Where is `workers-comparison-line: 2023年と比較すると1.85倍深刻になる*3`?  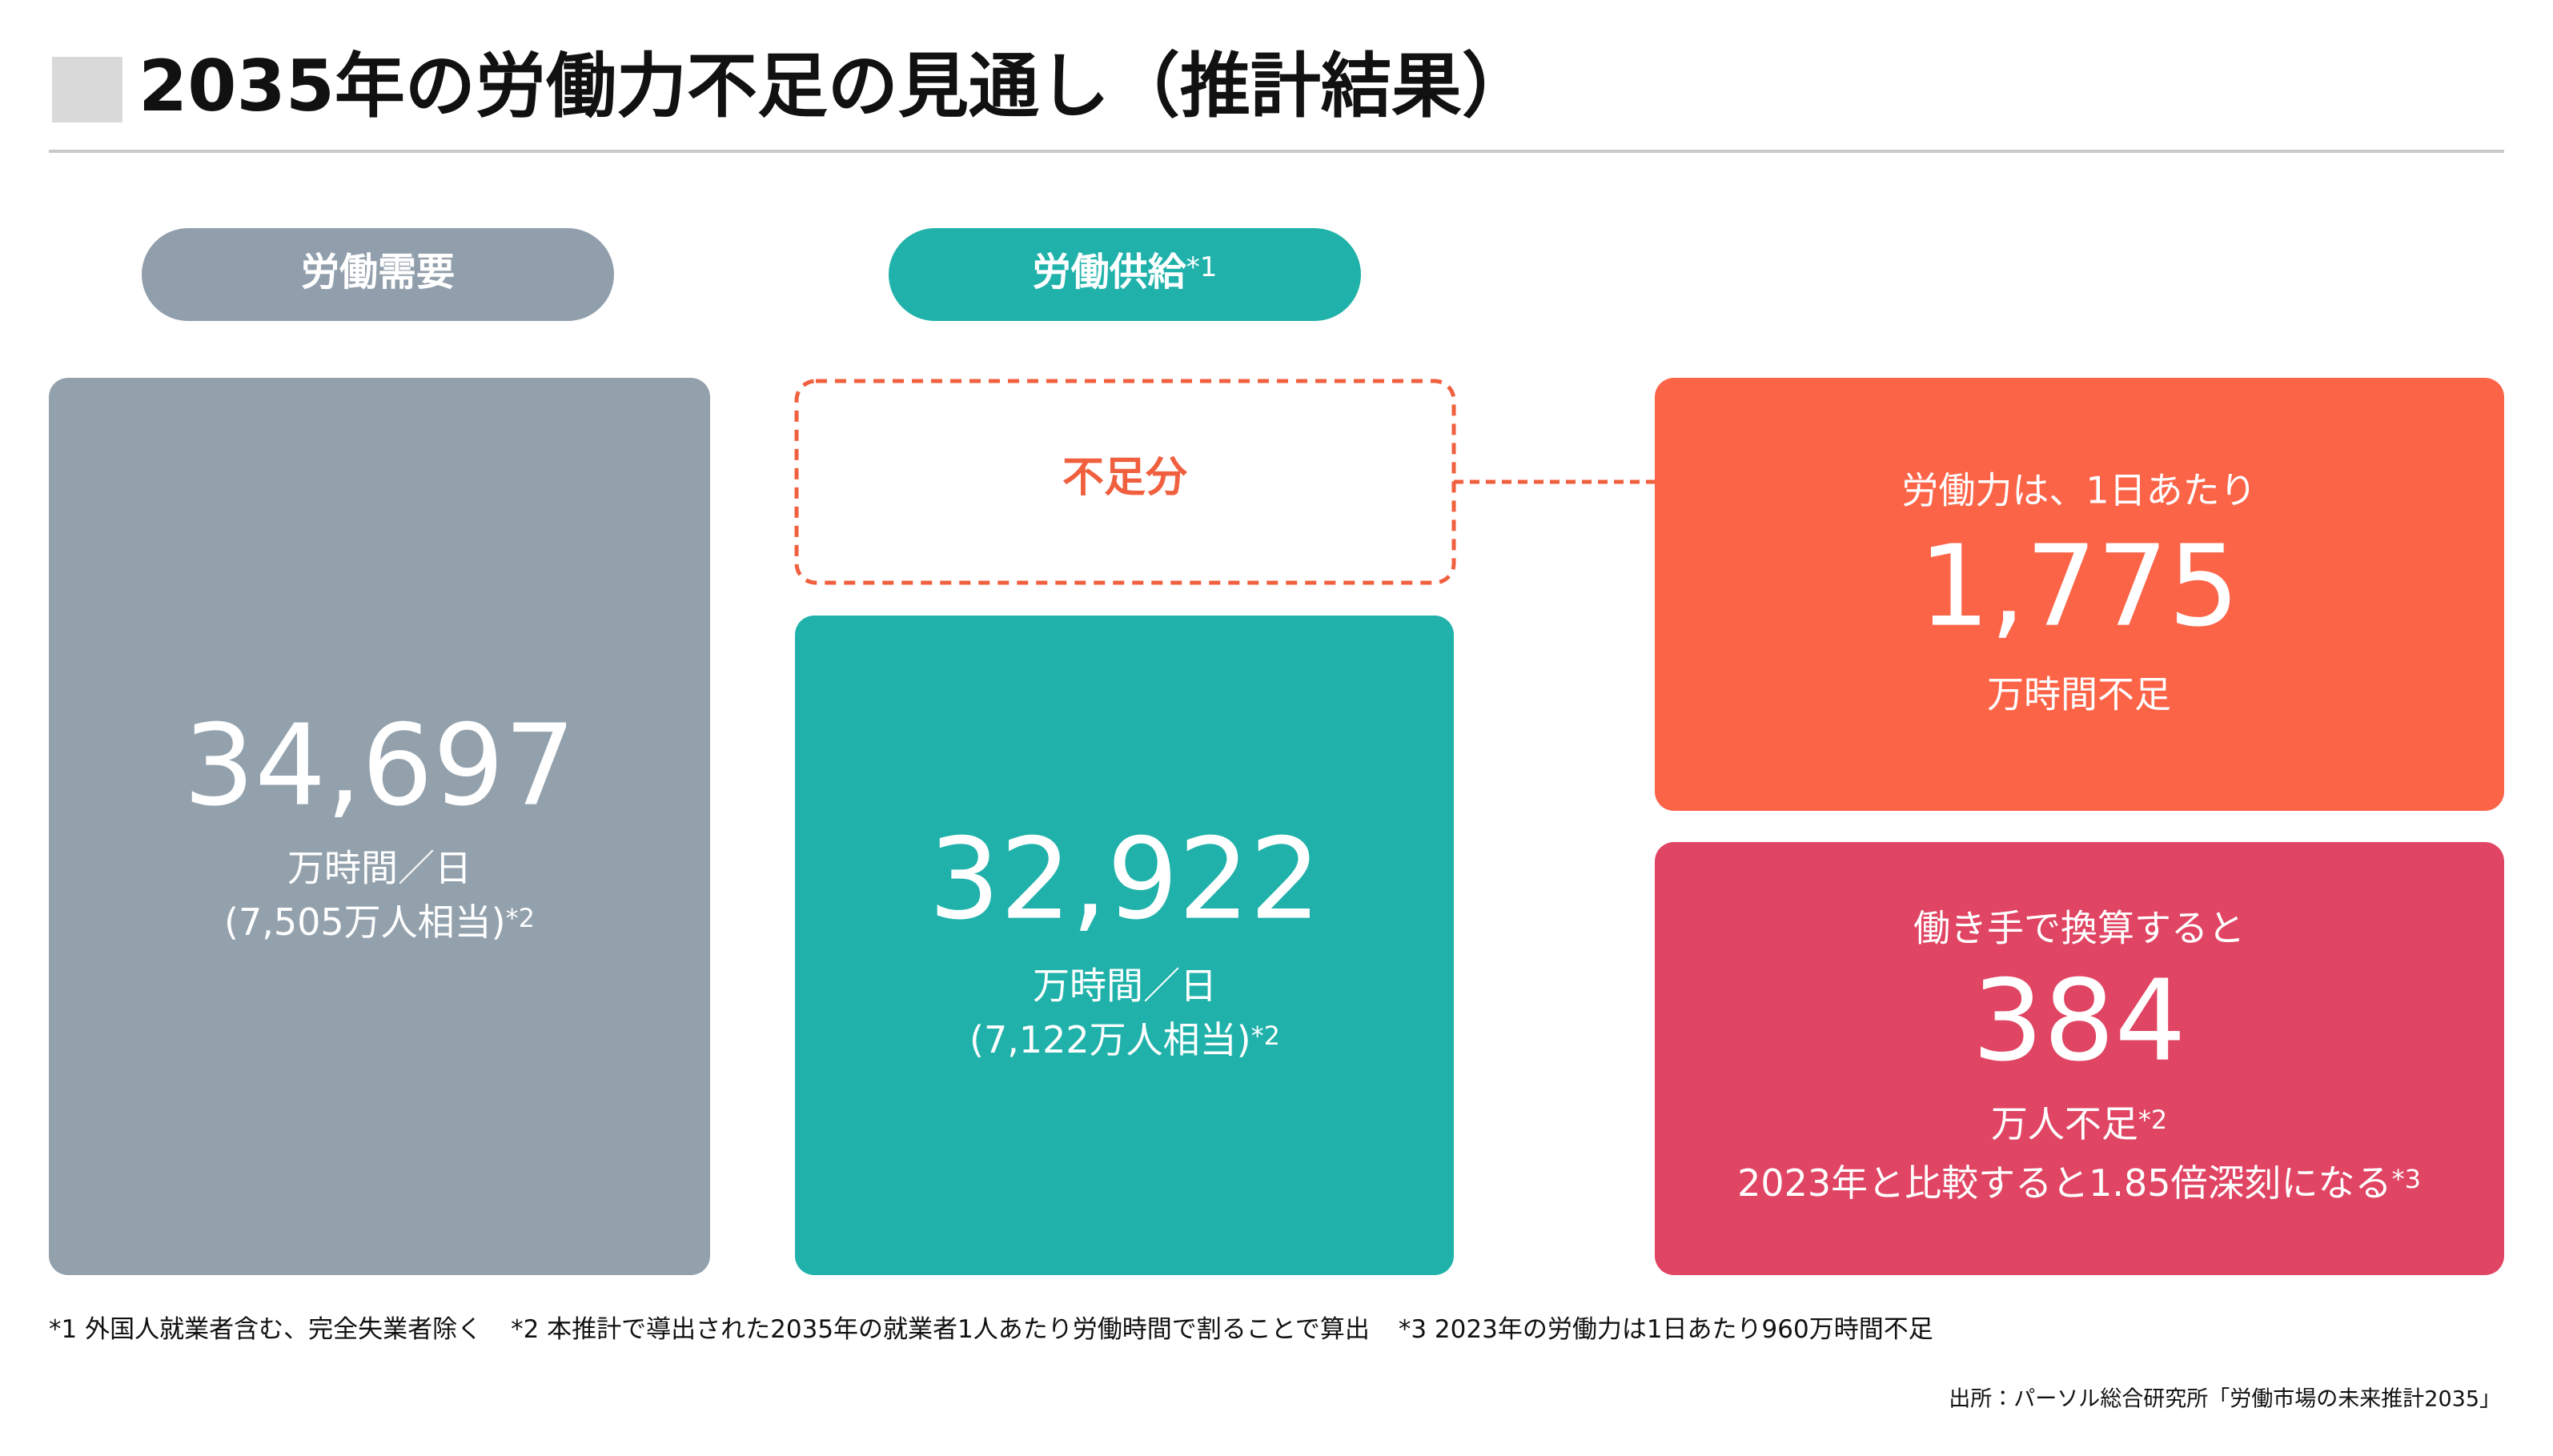
workers-comparison-line: 2023年と比較すると1.85倍深刻になる*3 is located at coordinates (2079, 1183).